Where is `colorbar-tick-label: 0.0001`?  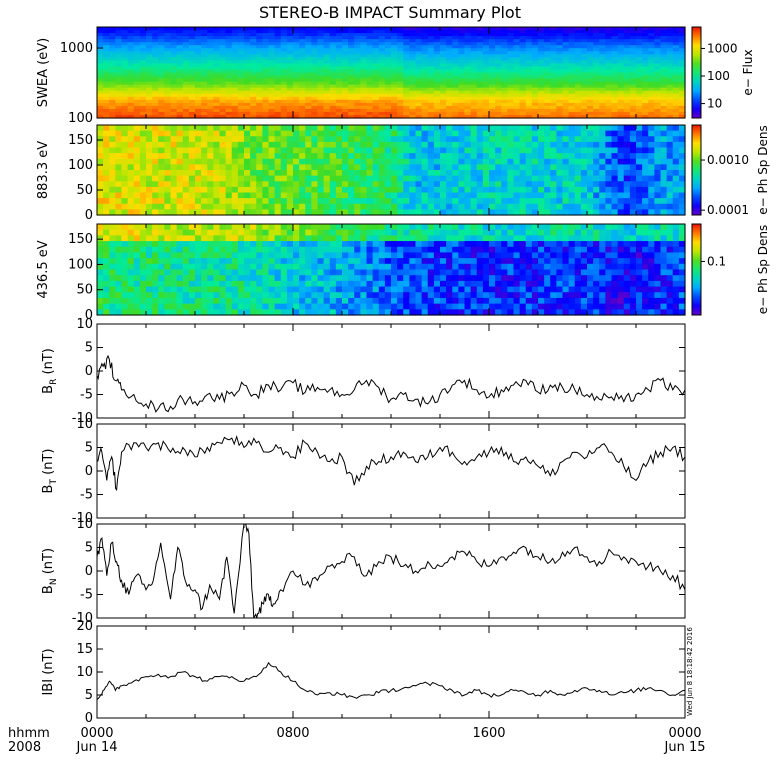 colorbar-tick-label: 0.0001 is located at coordinates (728, 210).